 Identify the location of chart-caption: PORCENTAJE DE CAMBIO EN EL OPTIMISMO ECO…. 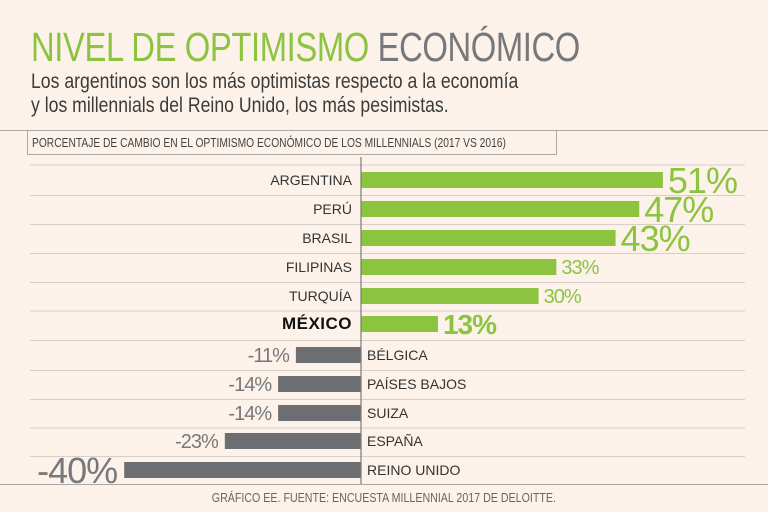
(269, 143).